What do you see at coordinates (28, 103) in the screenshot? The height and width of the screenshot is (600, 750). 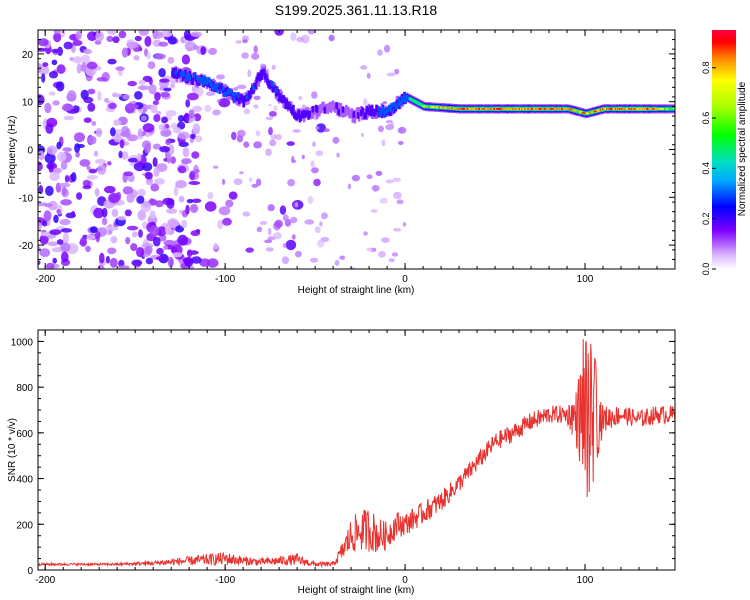 I see `y-tick-label: 10` at bounding box center [28, 103].